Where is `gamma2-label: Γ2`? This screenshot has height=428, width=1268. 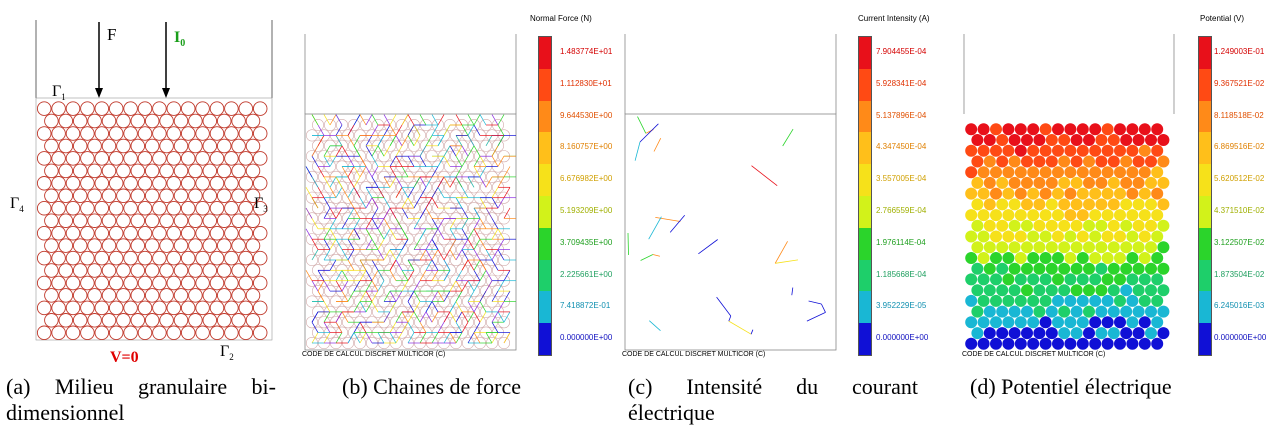 gamma2-label: Γ2 is located at coordinates (227, 352).